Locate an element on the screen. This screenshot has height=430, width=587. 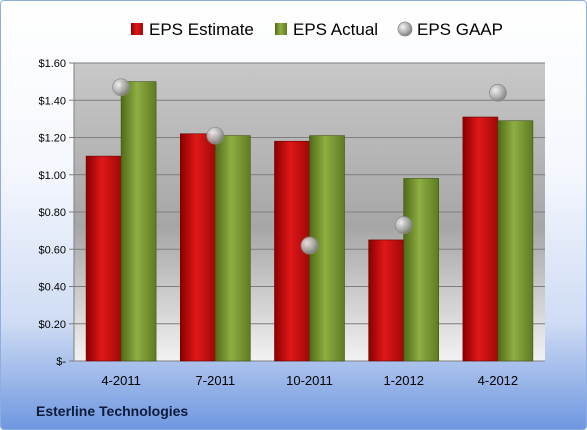
legend-label: EPS Estimate is located at coordinates (201, 29).